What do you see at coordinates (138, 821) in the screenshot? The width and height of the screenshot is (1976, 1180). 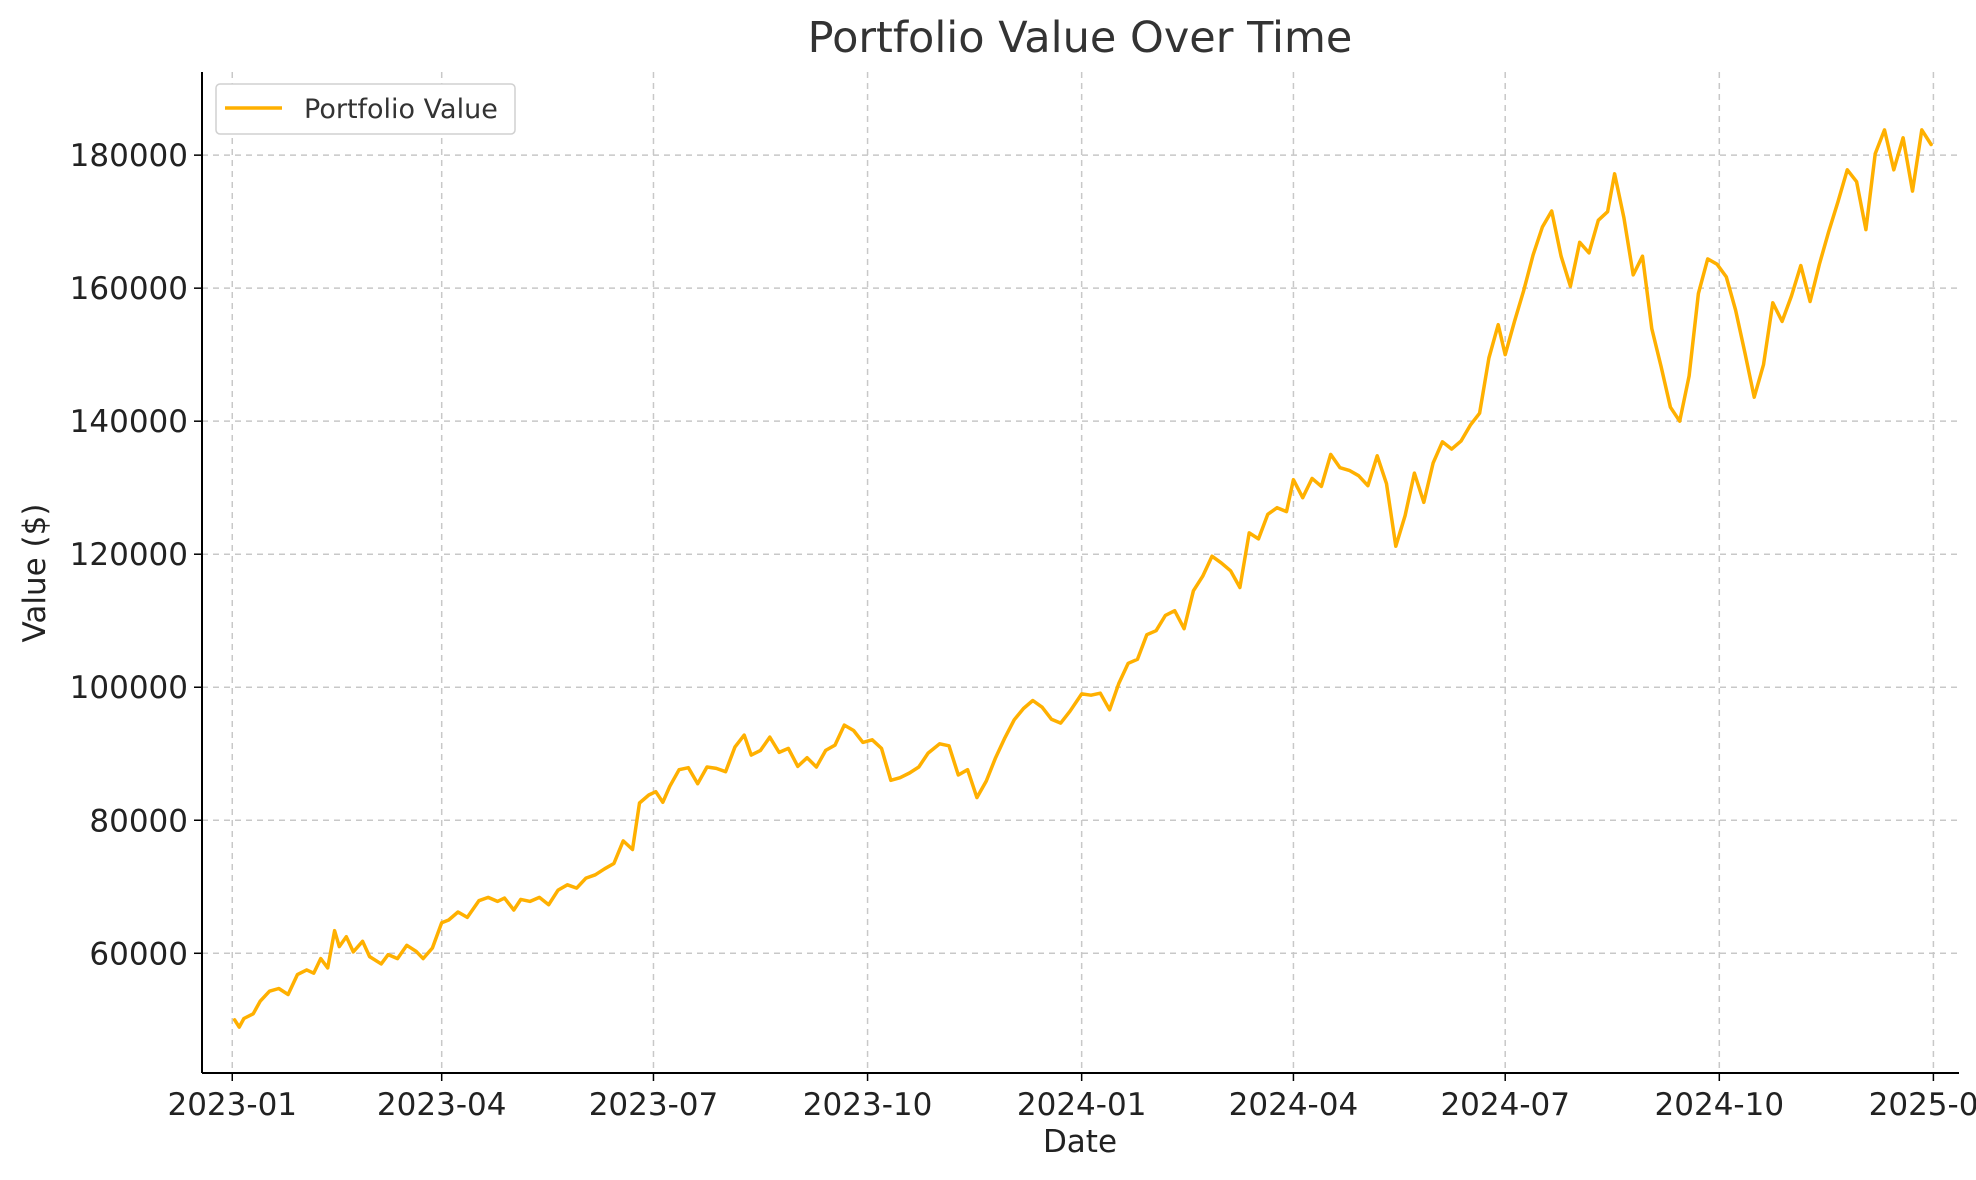 I see `y-tick-label: 80000` at bounding box center [138, 821].